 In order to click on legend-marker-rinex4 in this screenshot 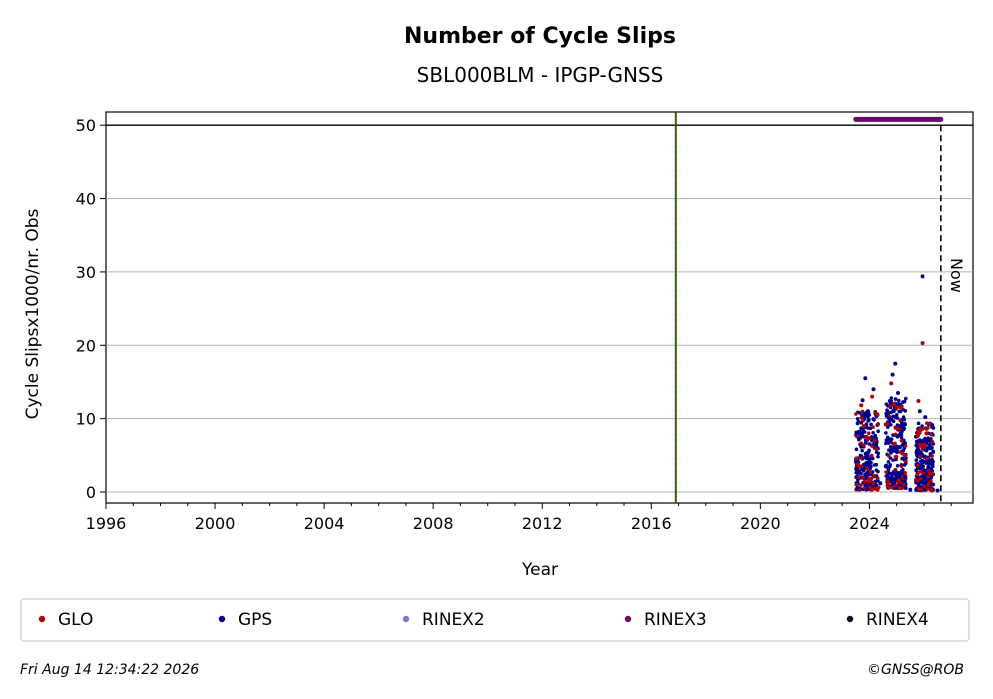, I will do `click(850, 619)`.